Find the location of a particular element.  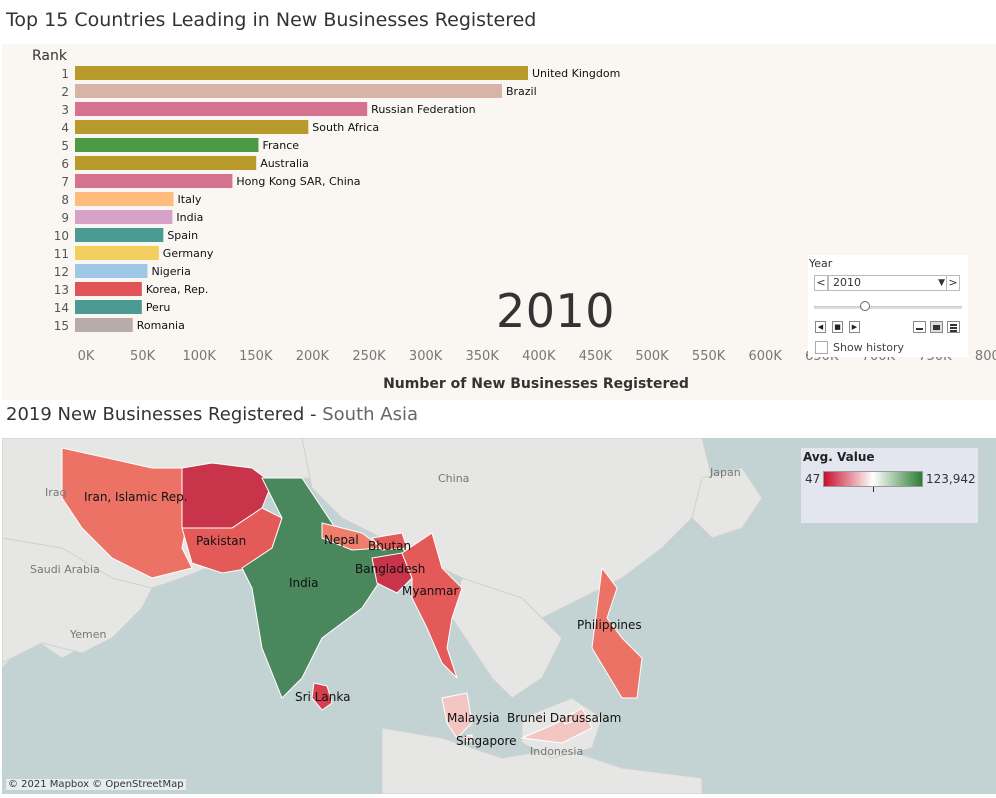

x-tick-label: 600K is located at coordinates (766, 356).